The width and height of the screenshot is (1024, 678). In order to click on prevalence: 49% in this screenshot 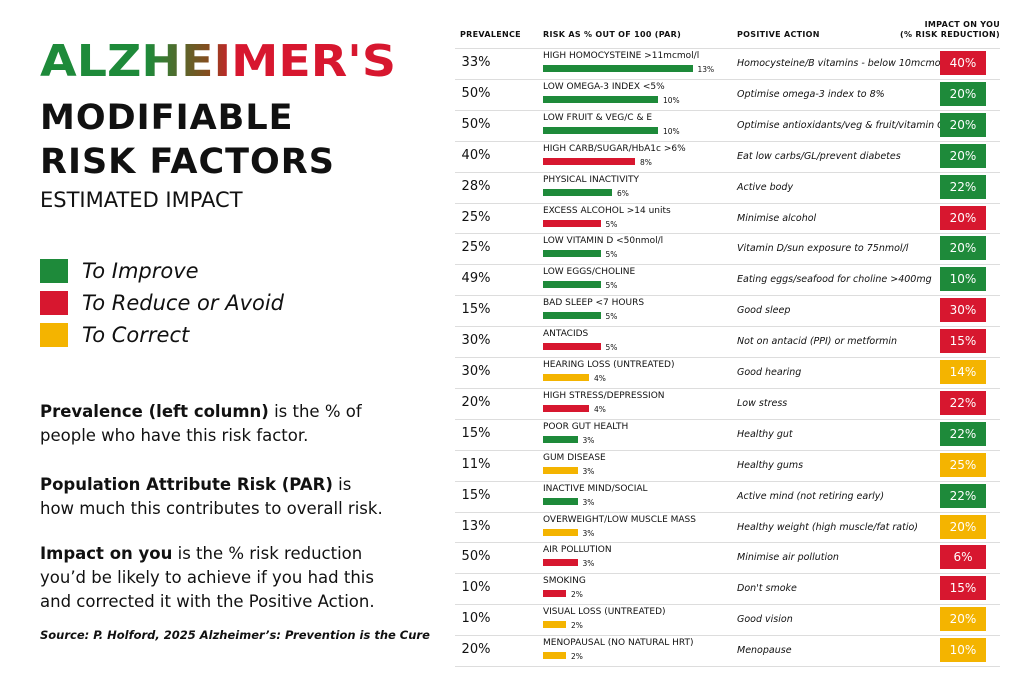, I will do `click(476, 279)`.